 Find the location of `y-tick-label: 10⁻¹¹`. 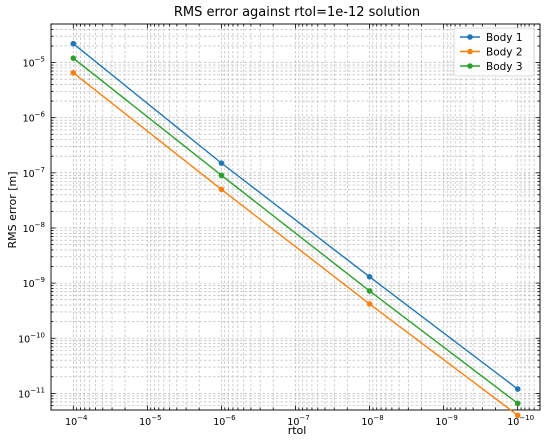

y-tick-label: 10⁻¹¹ is located at coordinates (31, 393).